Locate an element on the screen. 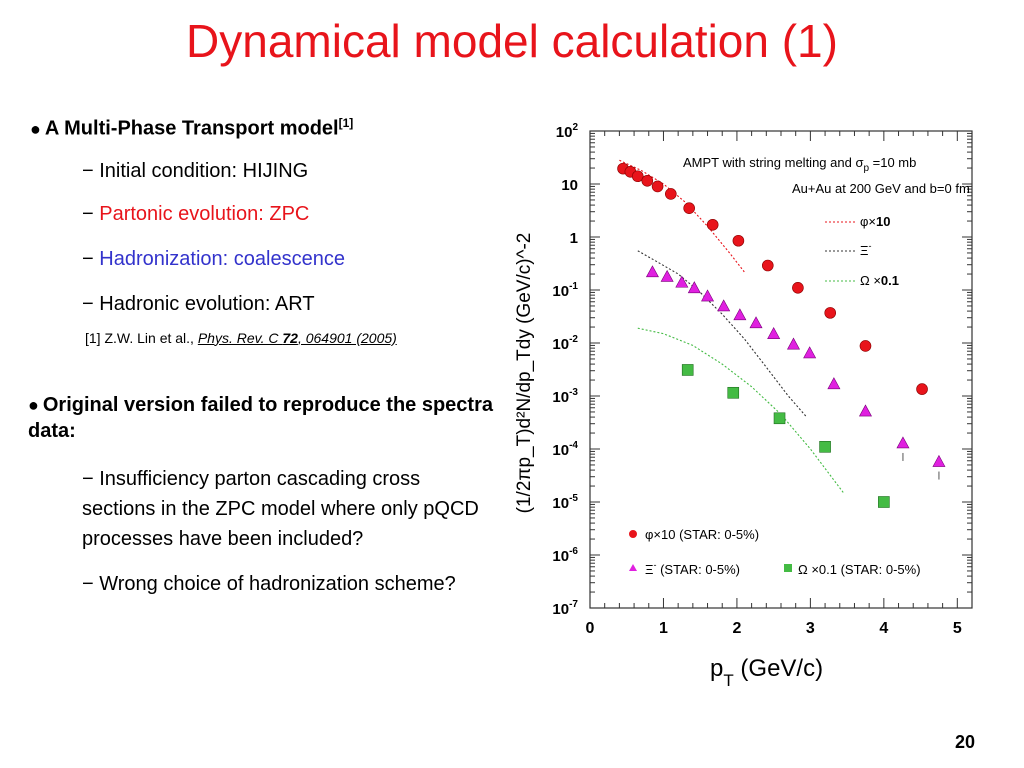  sub-item: − Hadronization: coalescence is located at coordinates (291, 259).